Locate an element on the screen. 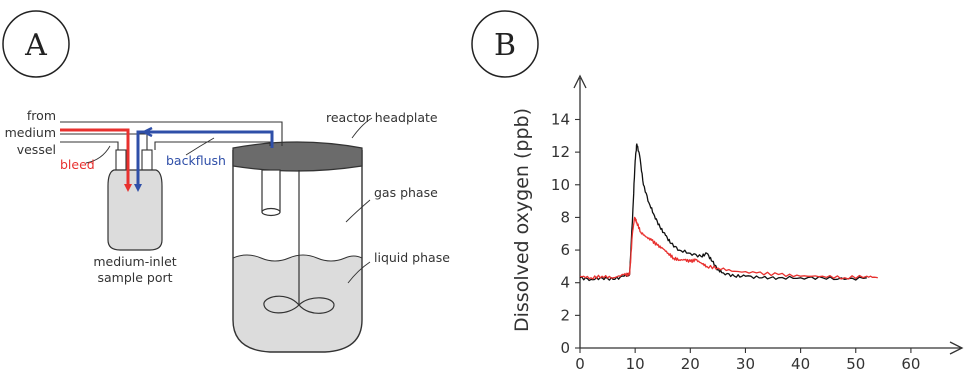  leader-bleed is located at coordinates (98, 154).